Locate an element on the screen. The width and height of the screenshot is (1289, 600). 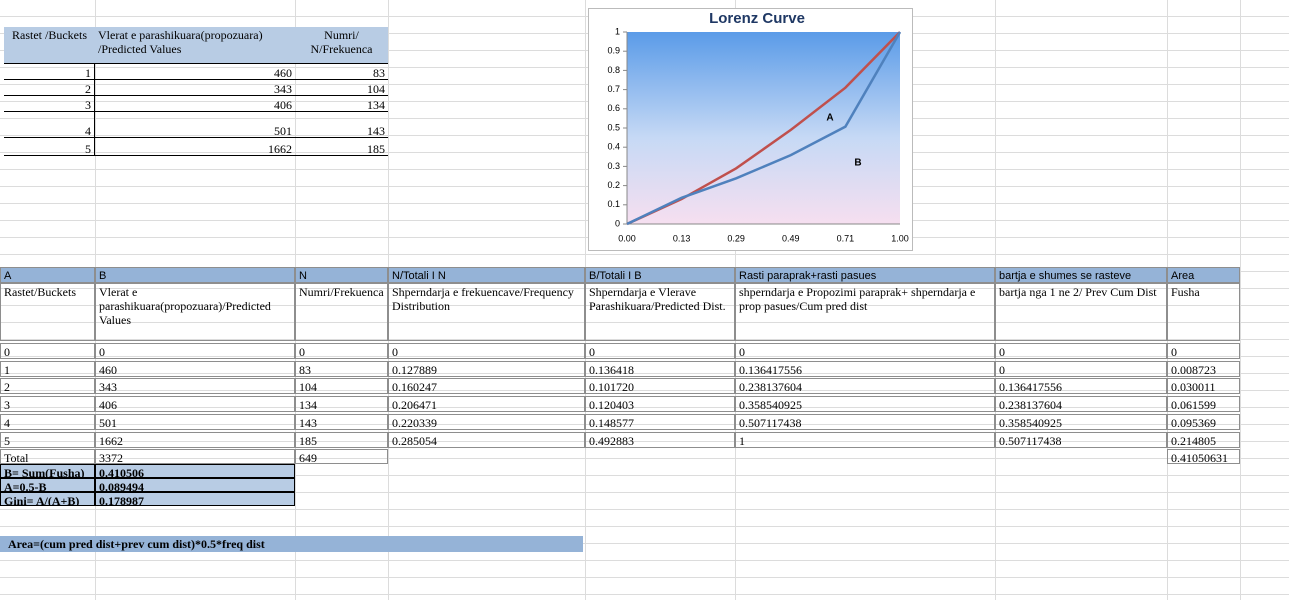
y-tick-label: 0.8 is located at coordinates (613, 70).